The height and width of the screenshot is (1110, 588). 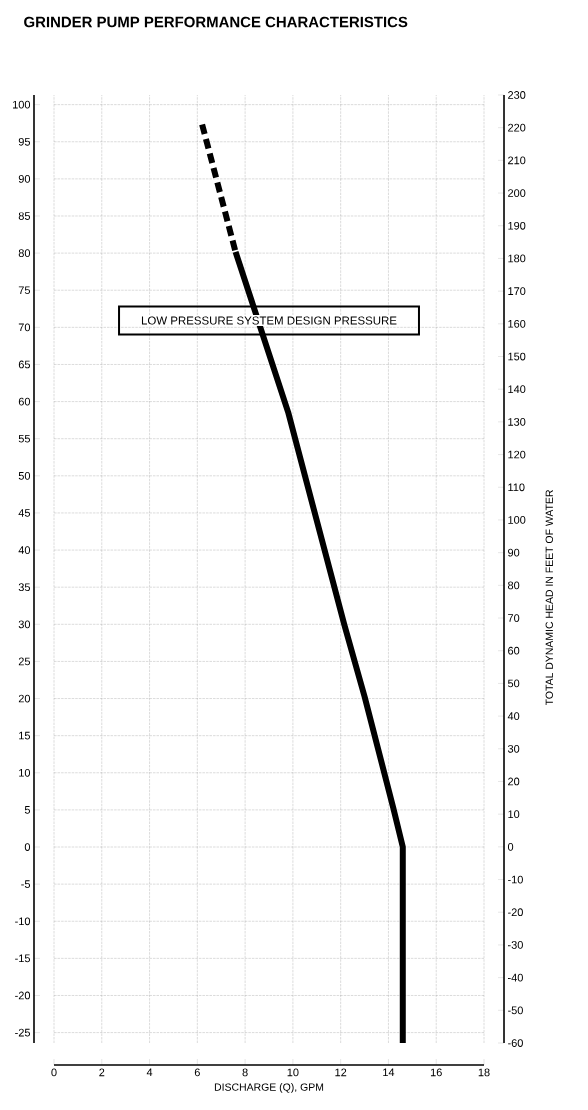 What do you see at coordinates (513, 585) in the screenshot?
I see `y2-tick-label: 80` at bounding box center [513, 585].